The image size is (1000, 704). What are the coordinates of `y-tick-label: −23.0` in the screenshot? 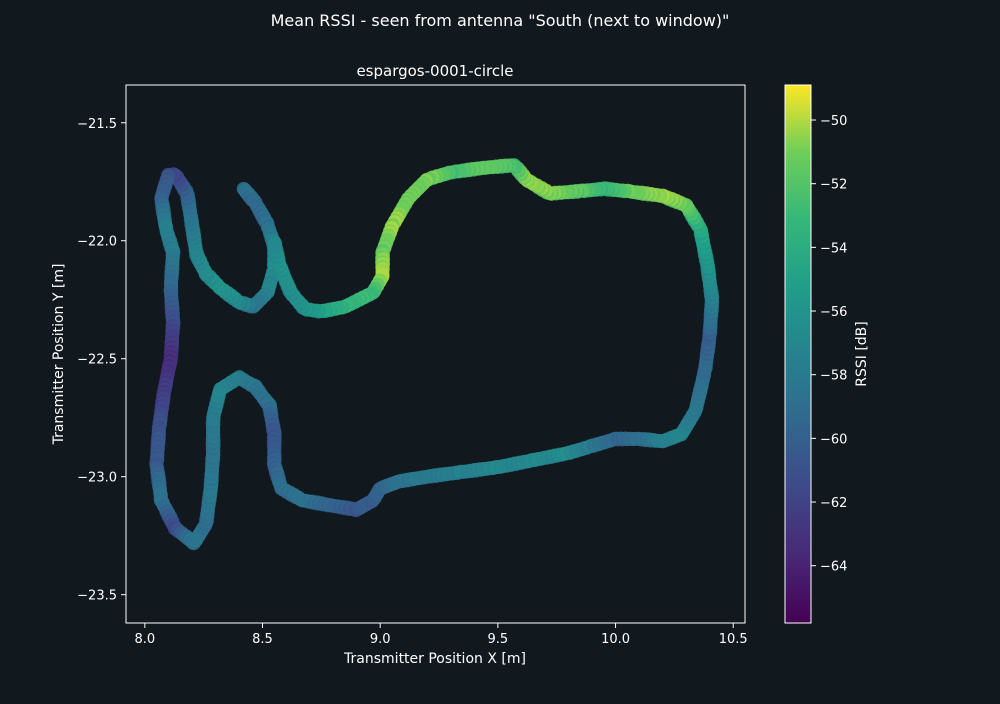 It's located at (97, 478).